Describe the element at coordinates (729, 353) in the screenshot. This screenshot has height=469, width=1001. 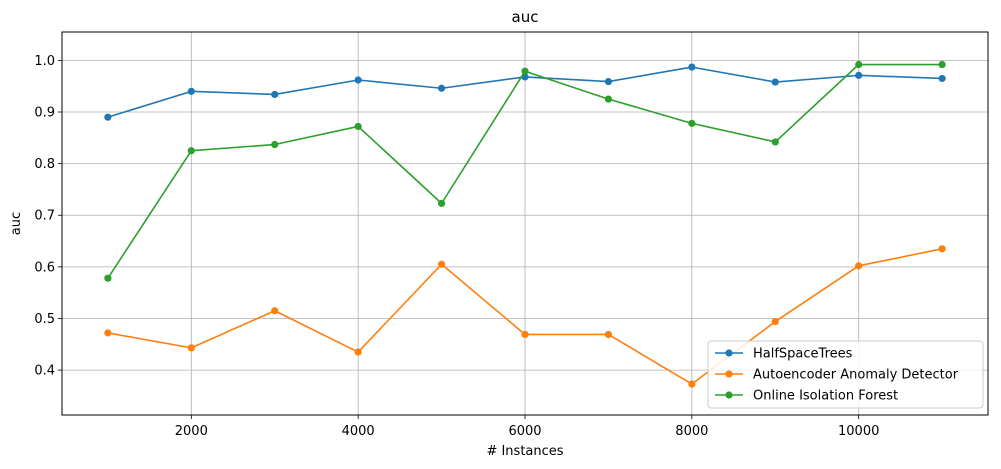
I see `legend-marker-halfspacetrees` at that location.